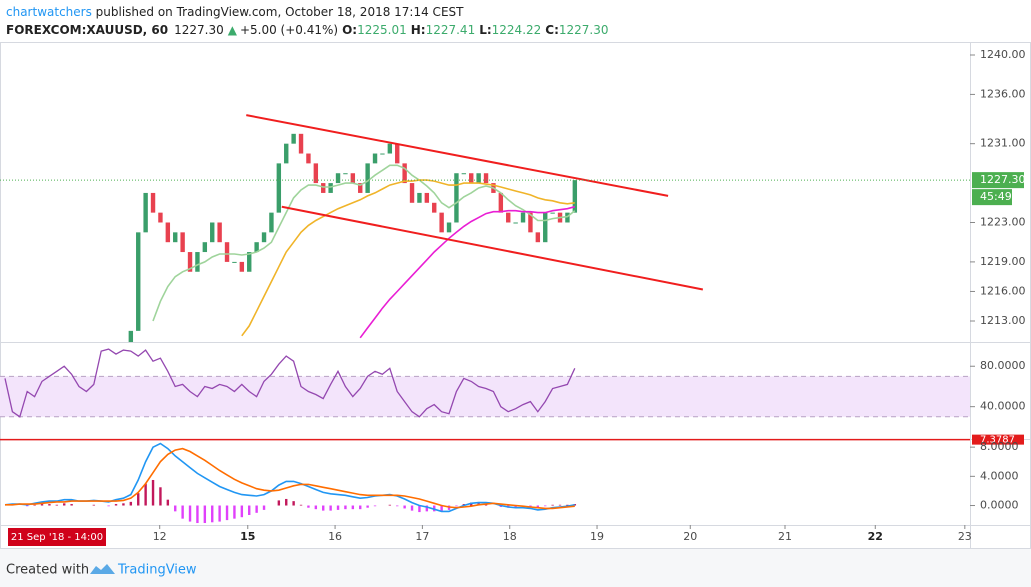 The height and width of the screenshot is (587, 1031). What do you see at coordinates (233, 30) in the screenshot?
I see `arrow: ▲` at bounding box center [233, 30].